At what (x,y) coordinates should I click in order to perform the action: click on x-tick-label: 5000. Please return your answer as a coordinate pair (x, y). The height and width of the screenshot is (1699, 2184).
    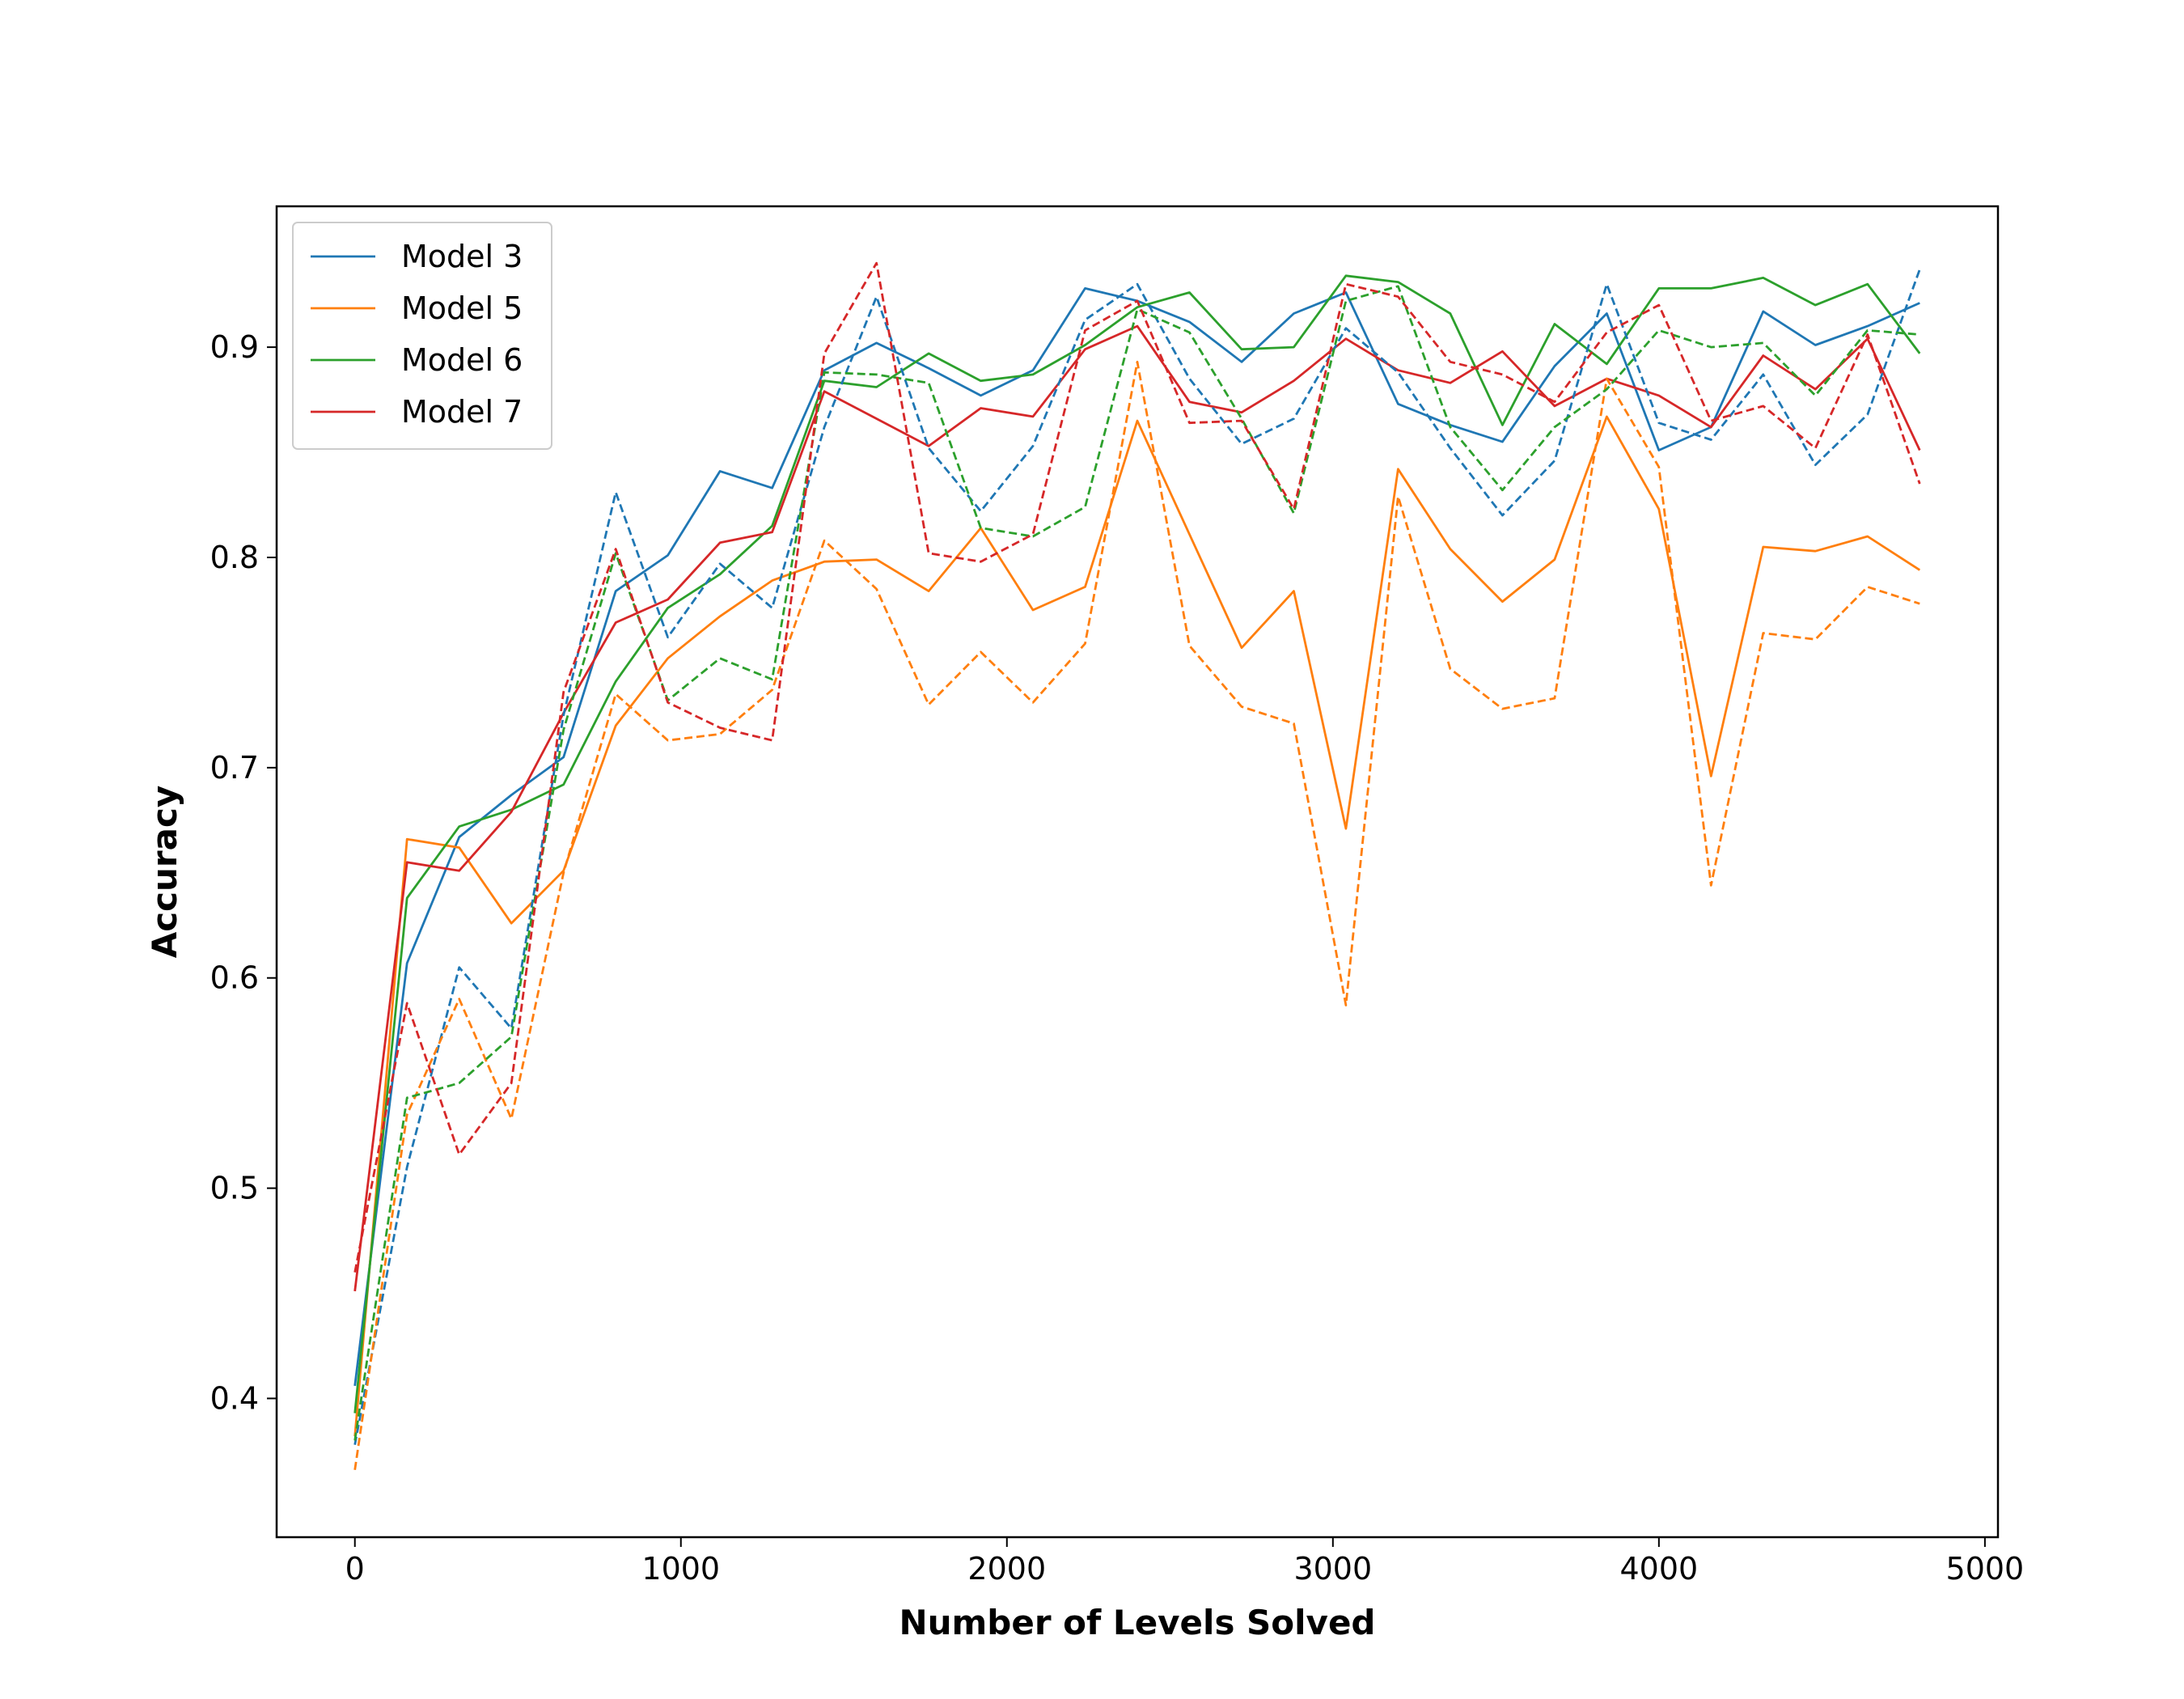
    Looking at the image, I should click on (1985, 1569).